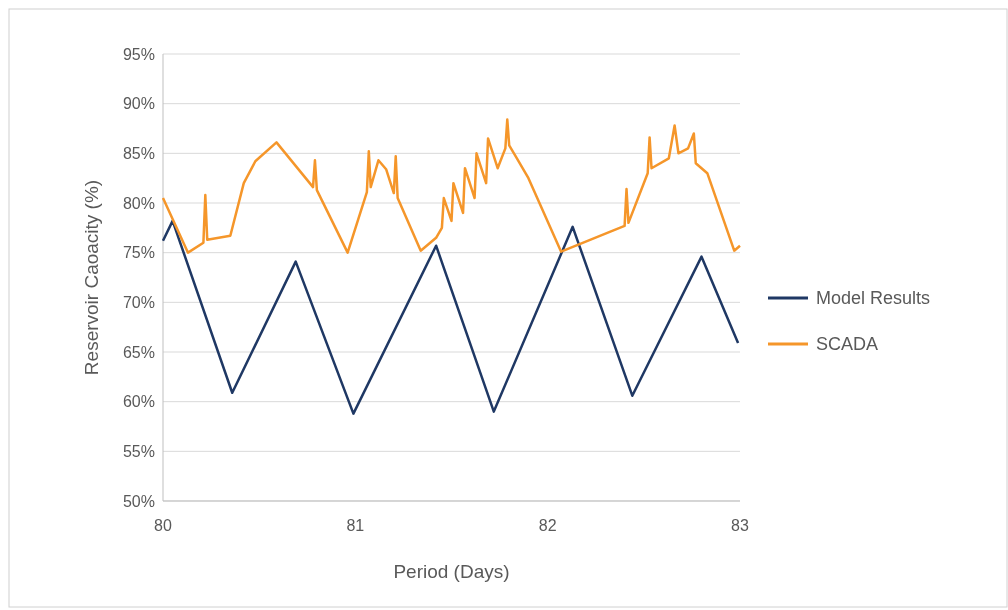 This screenshot has width=1008, height=610. I want to click on y-axis-title: Reservoir Caoacity (%), so click(91, 277).